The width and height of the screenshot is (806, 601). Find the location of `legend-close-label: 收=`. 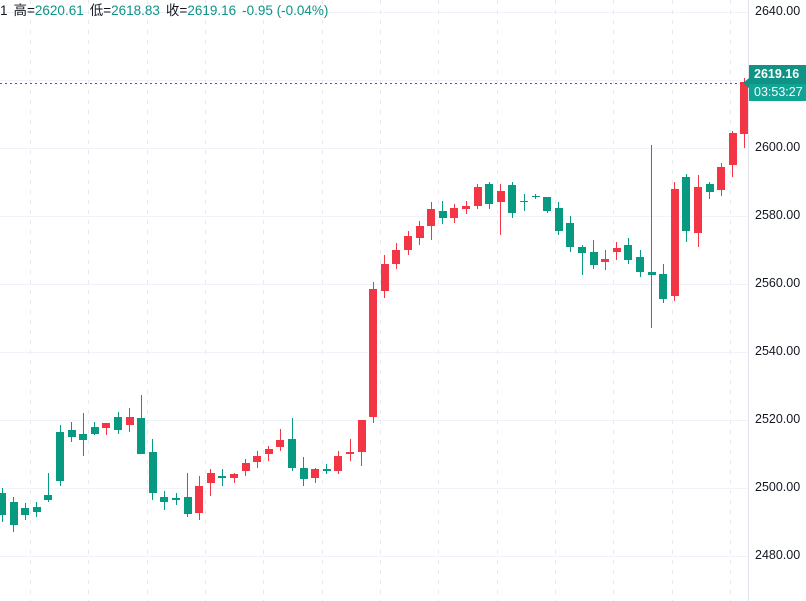

legend-close-label: 收= is located at coordinates (176, 10).